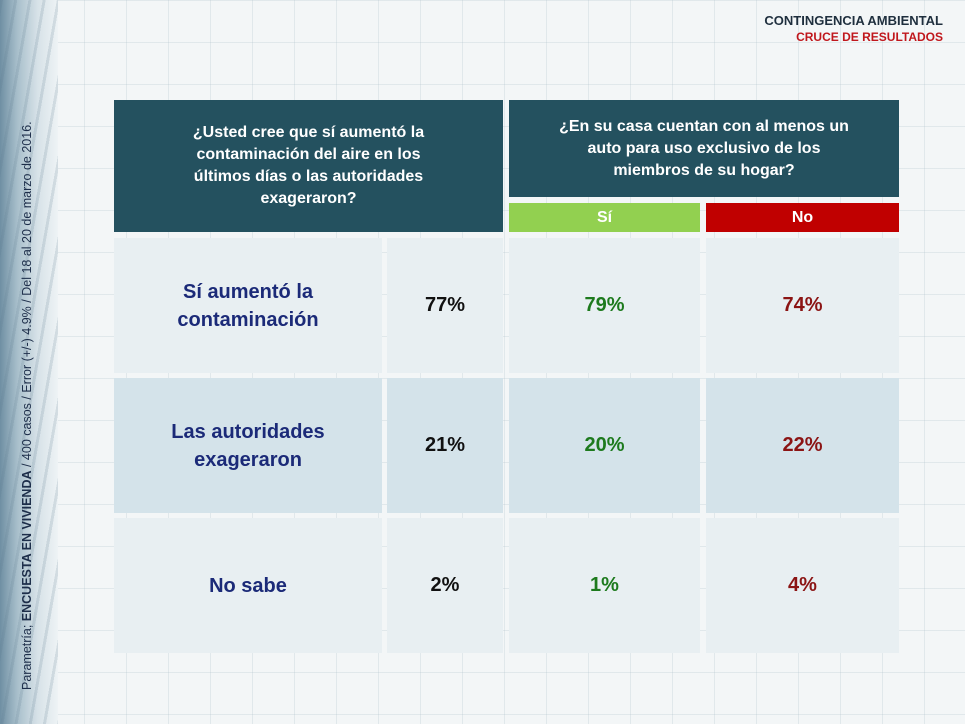 This screenshot has height=724, width=965. Describe the element at coordinates (445, 445) in the screenshot. I see `total-value-2: 21%` at that location.